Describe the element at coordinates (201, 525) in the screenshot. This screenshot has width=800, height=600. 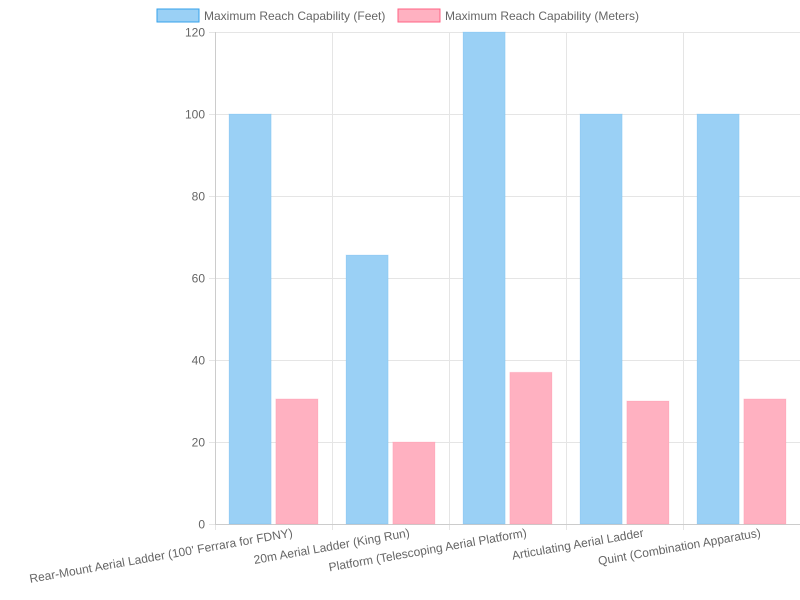
I see `y-tick-label: 0` at that location.